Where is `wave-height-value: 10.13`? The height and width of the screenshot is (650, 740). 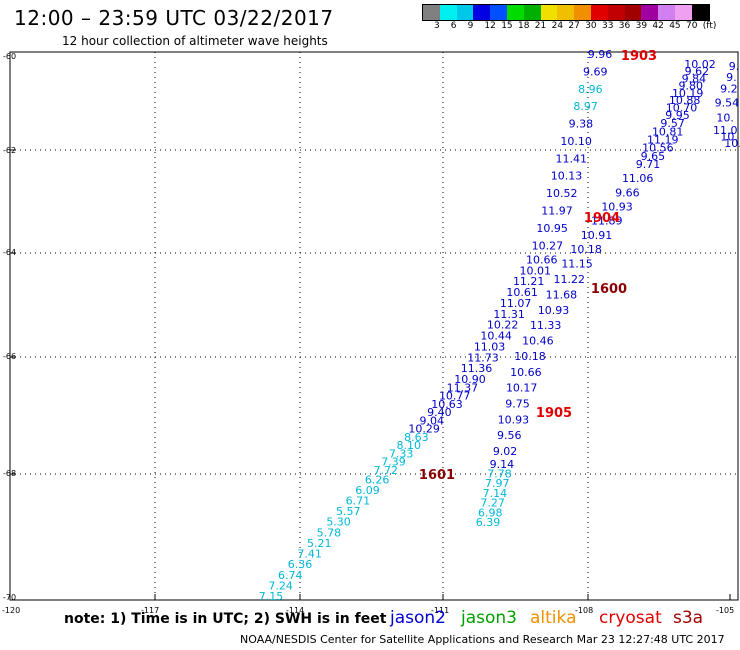 wave-height-value: 10.13 is located at coordinates (567, 176).